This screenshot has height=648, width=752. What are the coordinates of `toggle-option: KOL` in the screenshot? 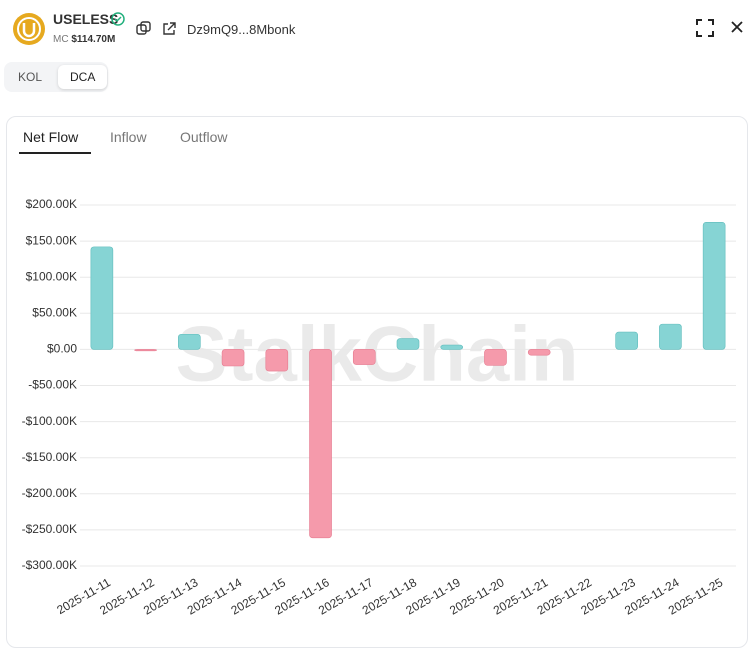 It's located at (30, 77).